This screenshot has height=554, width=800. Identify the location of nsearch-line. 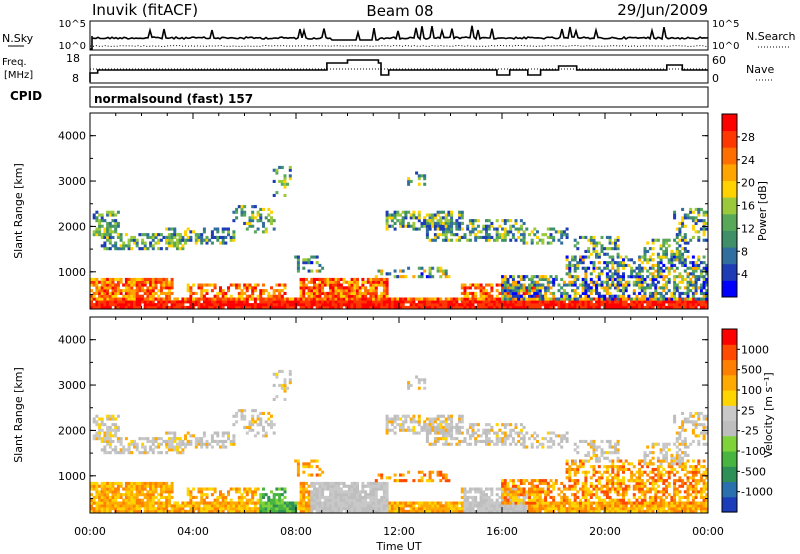
(399, 46).